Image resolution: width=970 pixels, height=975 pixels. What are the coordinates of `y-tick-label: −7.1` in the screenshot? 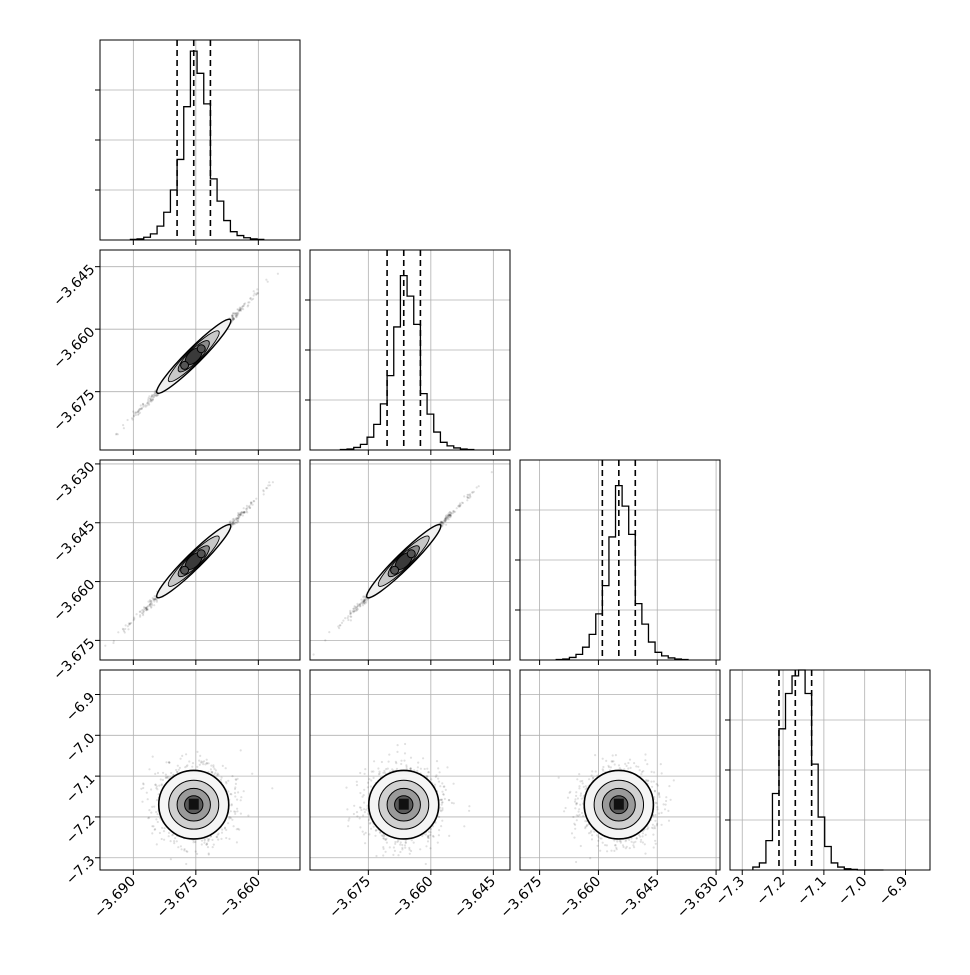 It's located at (80, 788).